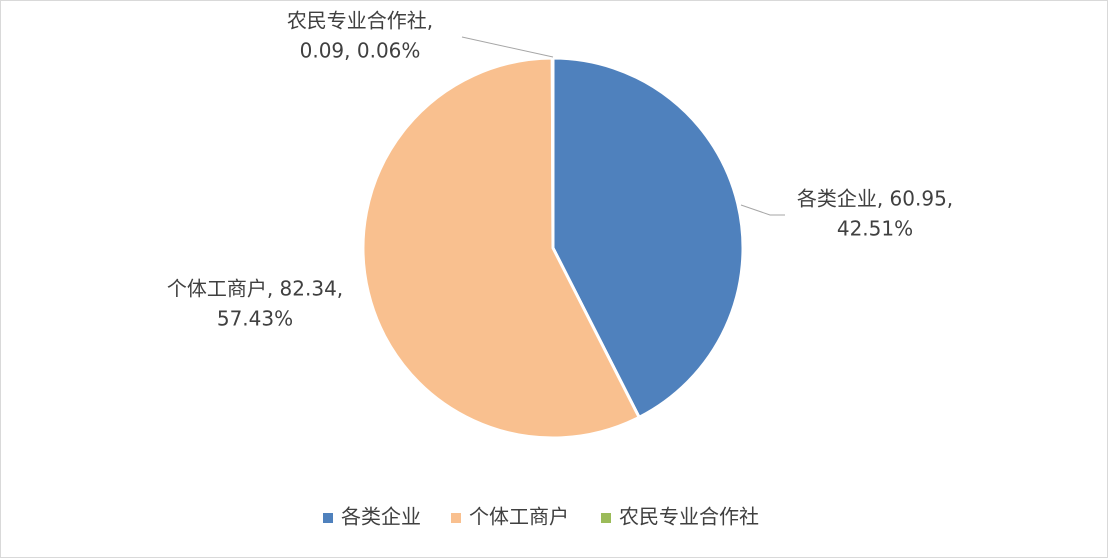  Describe the element at coordinates (255, 319) in the screenshot. I see `data-label: 57.43%` at that location.